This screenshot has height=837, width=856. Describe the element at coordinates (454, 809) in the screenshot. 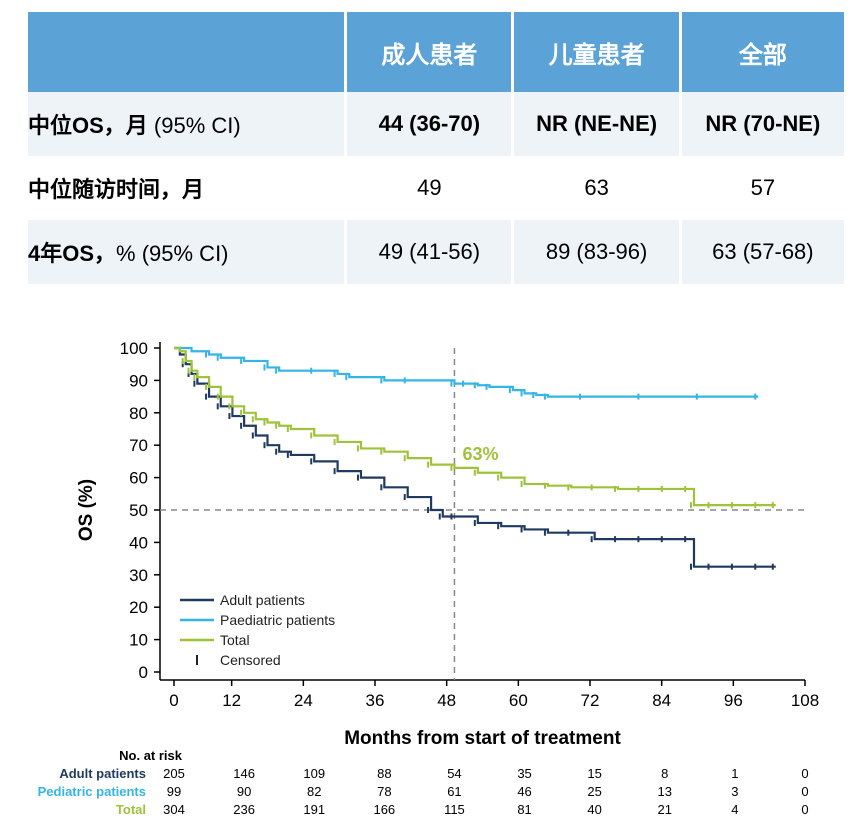

I see `risk-value: 115` at that location.